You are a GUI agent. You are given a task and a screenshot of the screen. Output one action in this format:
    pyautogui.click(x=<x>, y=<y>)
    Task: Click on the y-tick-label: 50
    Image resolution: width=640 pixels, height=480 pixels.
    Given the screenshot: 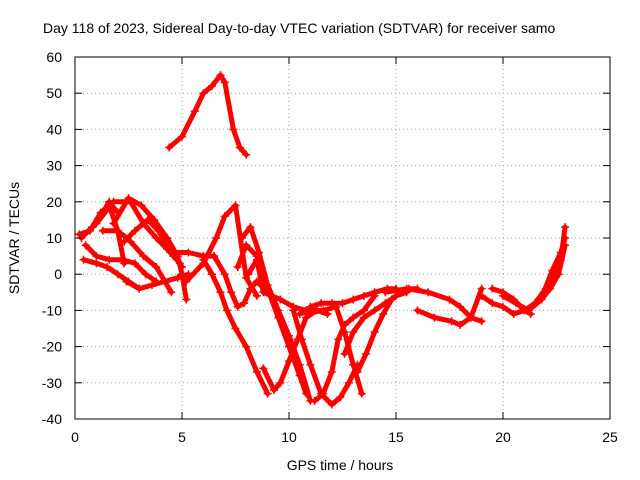 What is the action you would take?
    pyautogui.click(x=54, y=93)
    